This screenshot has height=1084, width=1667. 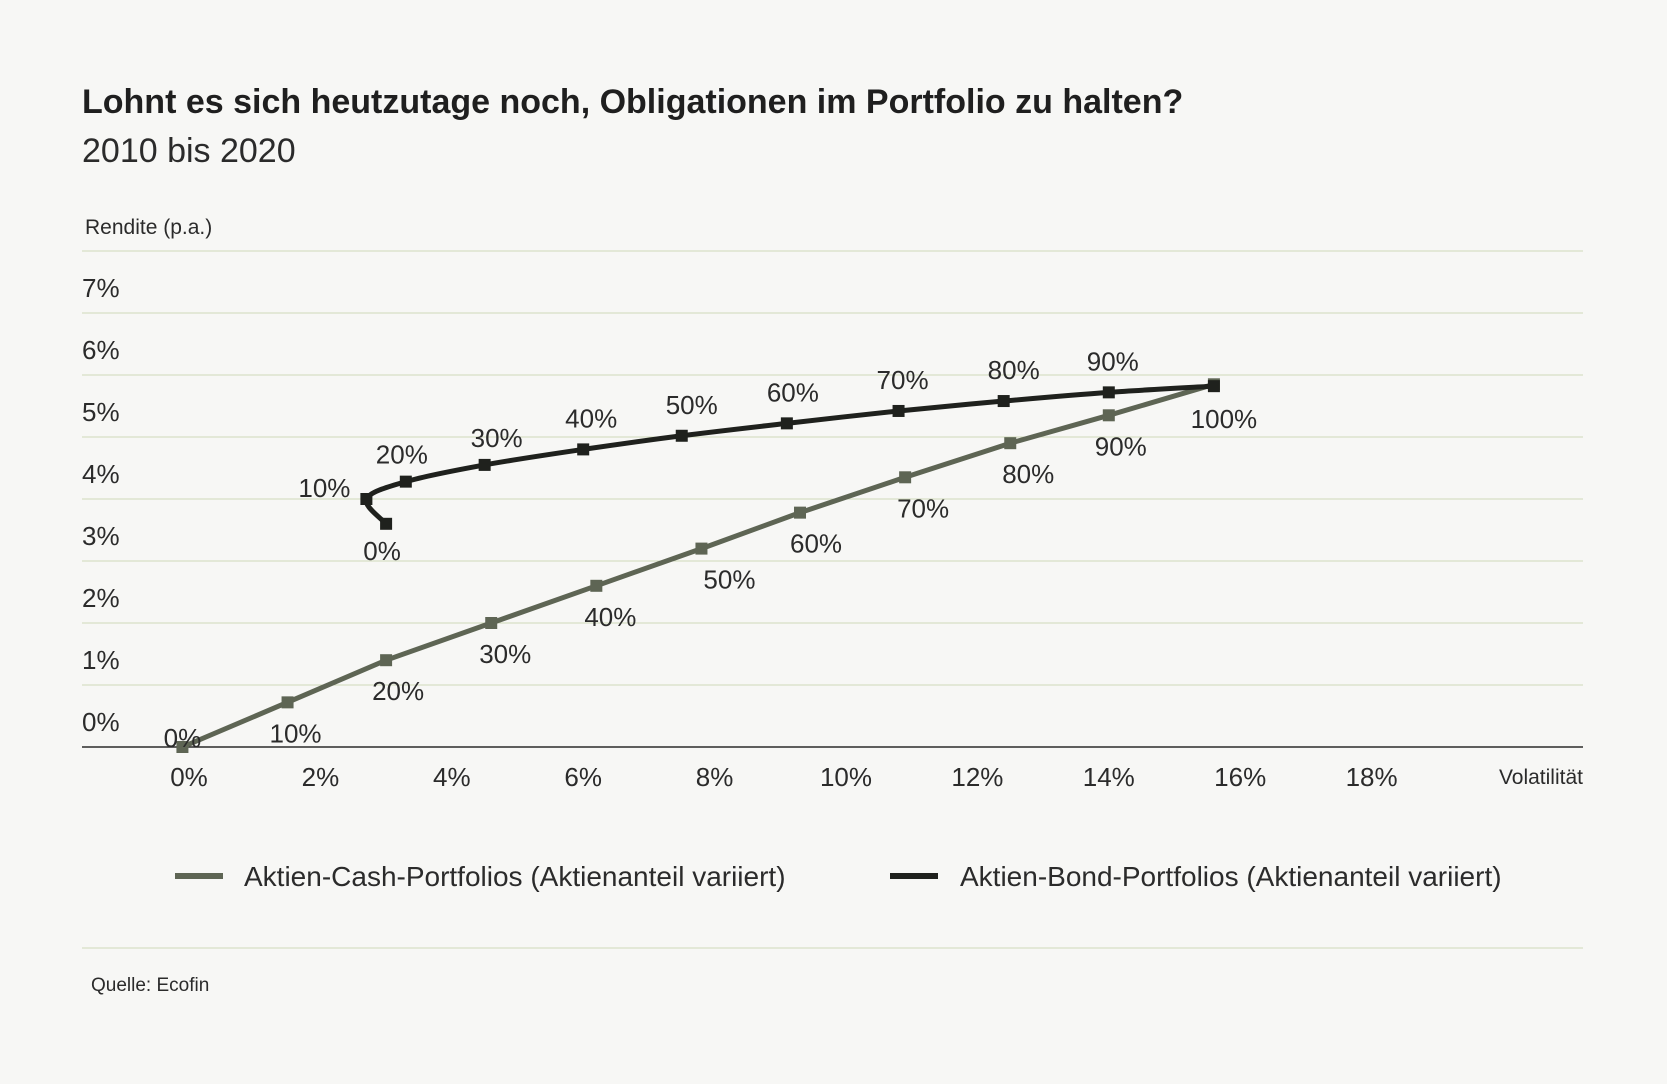 I want to click on y-tick-label: 7%, so click(x=101, y=288).